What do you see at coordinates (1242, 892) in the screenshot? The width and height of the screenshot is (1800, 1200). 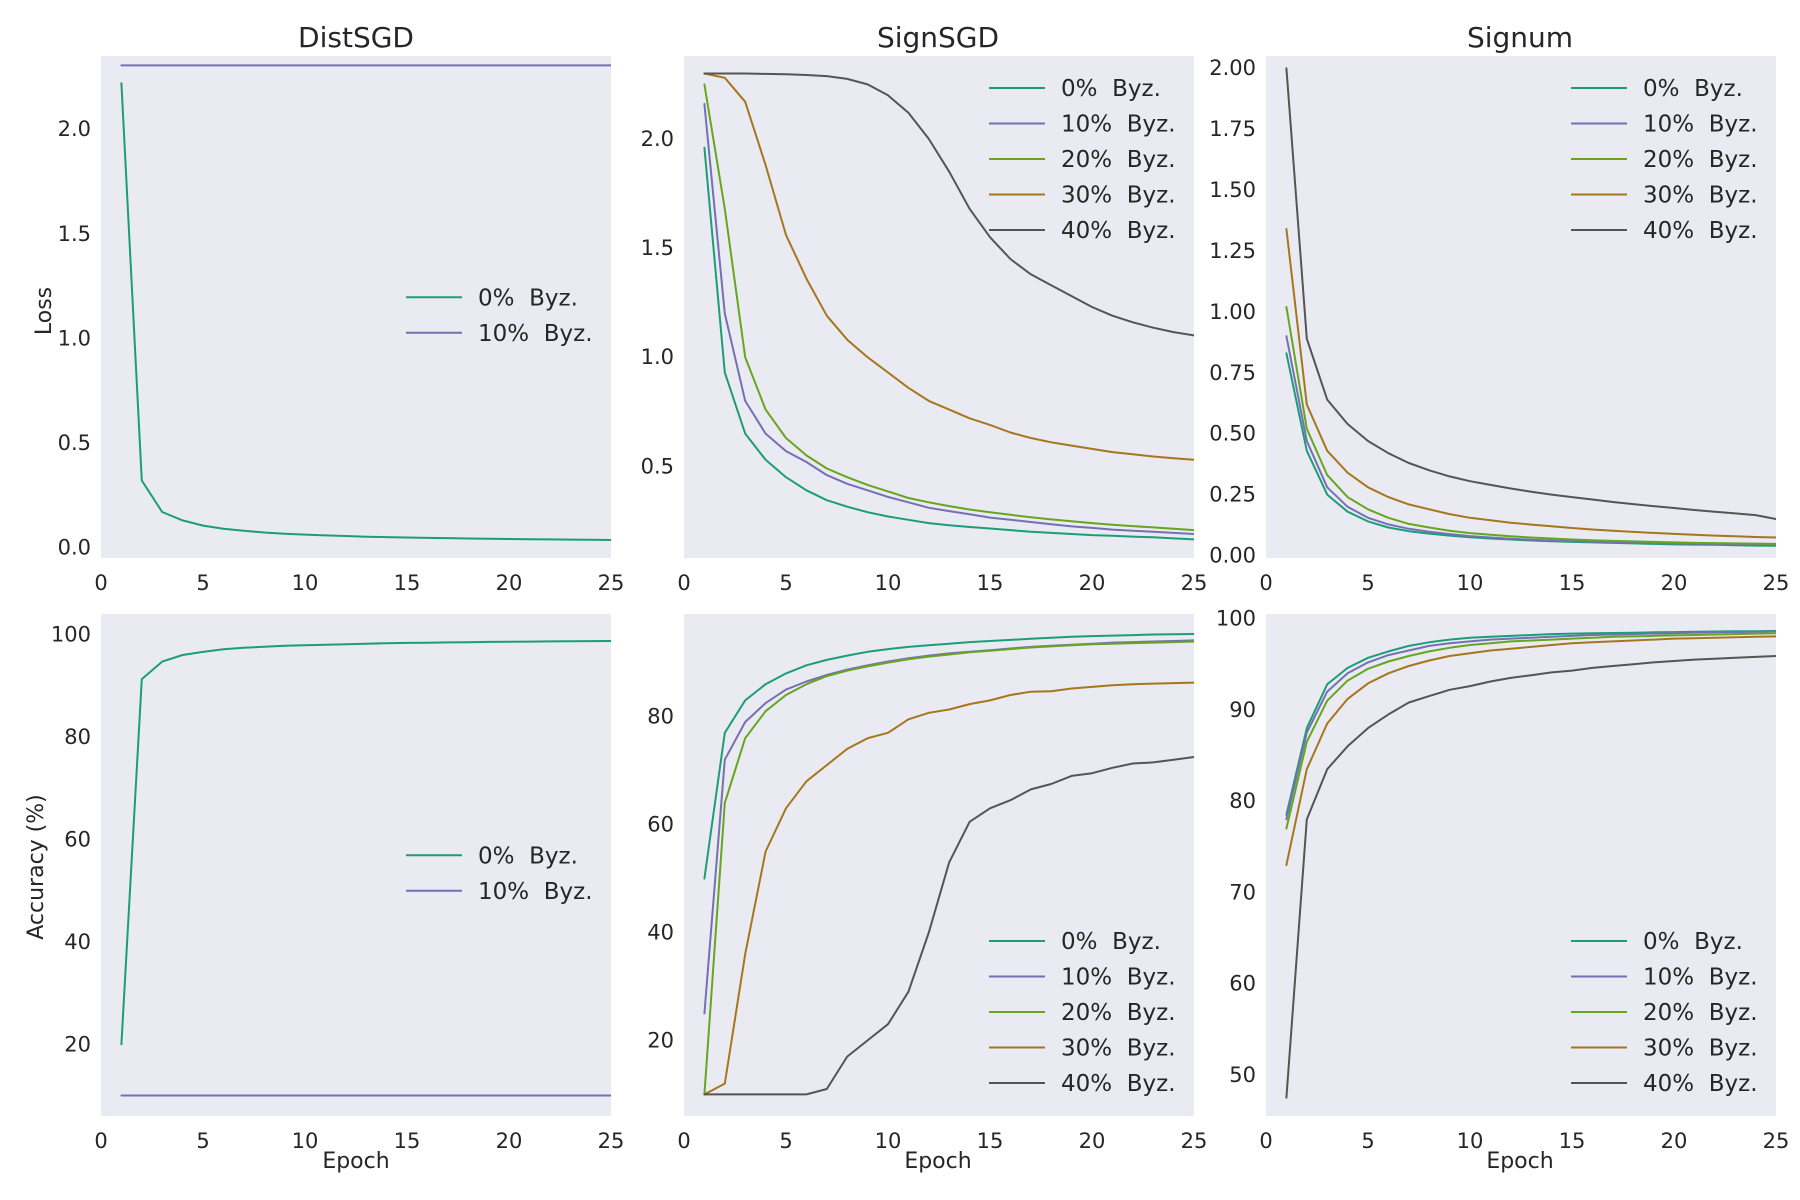 I see `y-tick-label: 70` at bounding box center [1242, 892].